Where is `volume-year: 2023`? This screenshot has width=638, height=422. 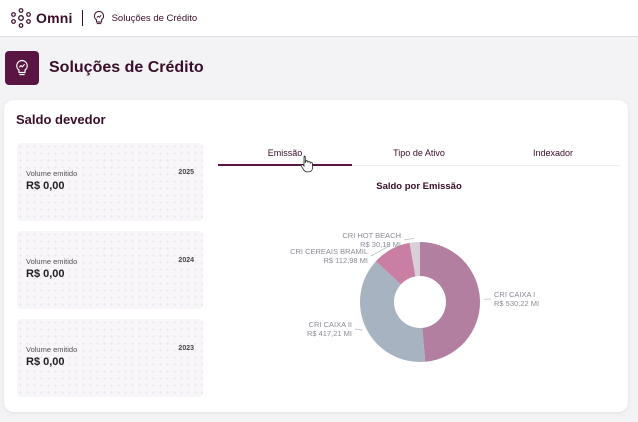 volume-year: 2023 is located at coordinates (186, 348).